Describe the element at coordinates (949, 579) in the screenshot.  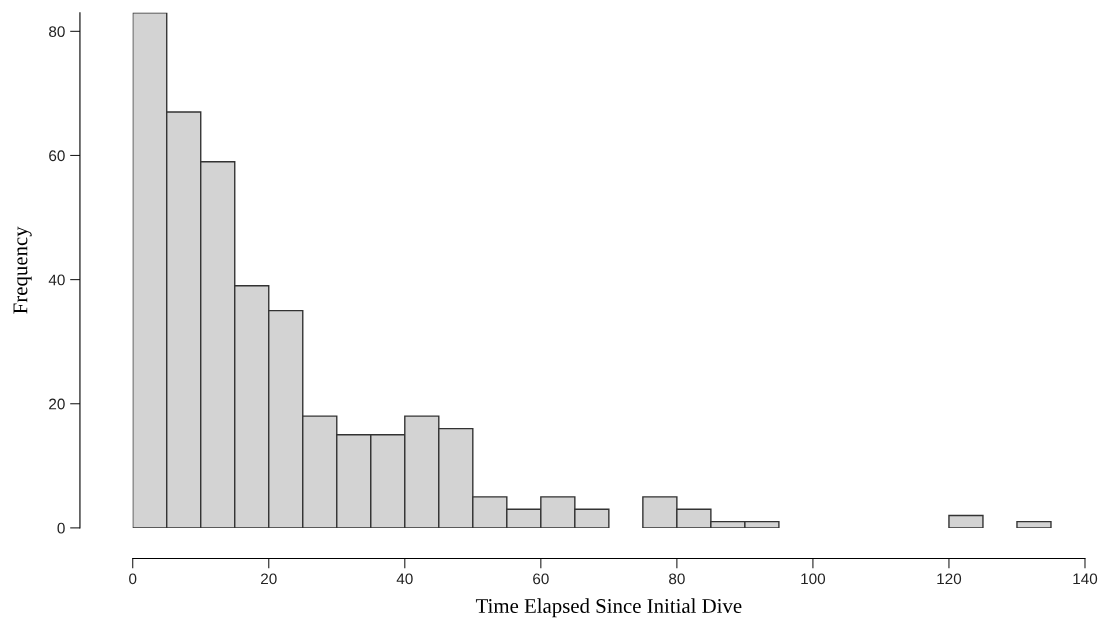
I see `x-tick-label: 120` at that location.